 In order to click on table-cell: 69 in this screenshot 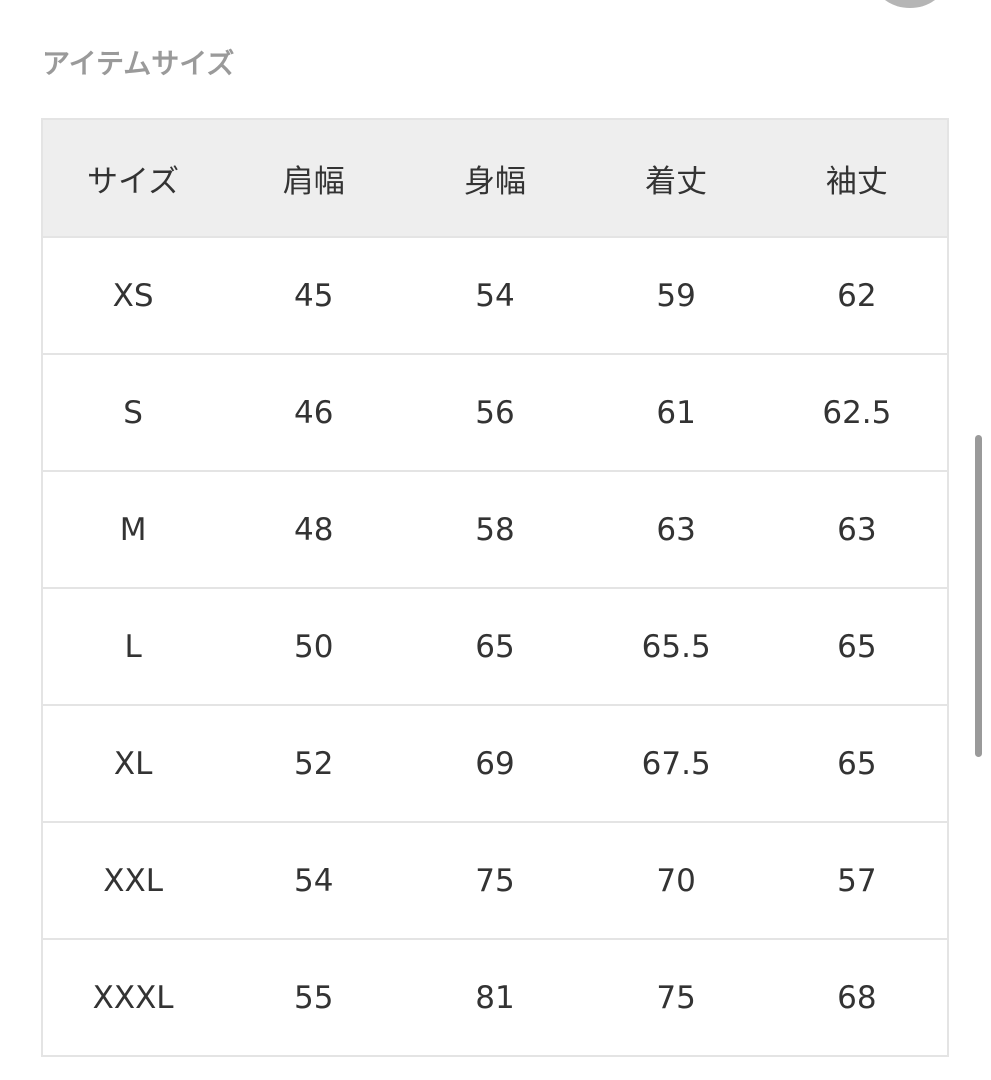, I will do `click(495, 763)`.